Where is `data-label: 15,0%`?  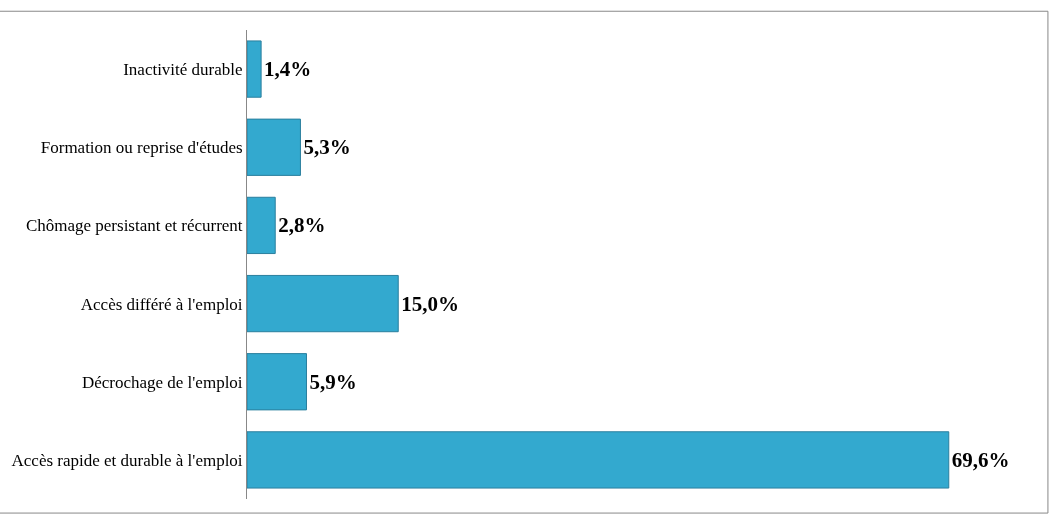 data-label: 15,0% is located at coordinates (430, 303).